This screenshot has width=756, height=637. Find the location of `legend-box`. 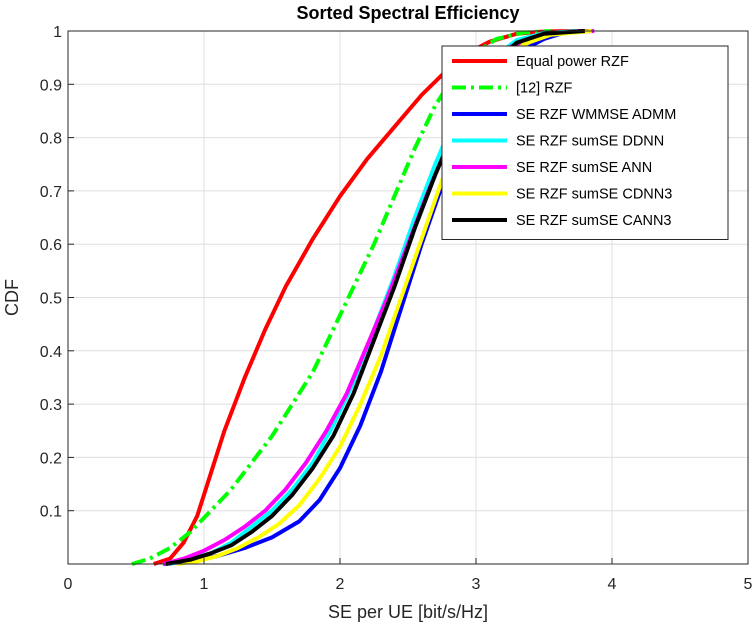

legend-box is located at coordinates (585, 142).